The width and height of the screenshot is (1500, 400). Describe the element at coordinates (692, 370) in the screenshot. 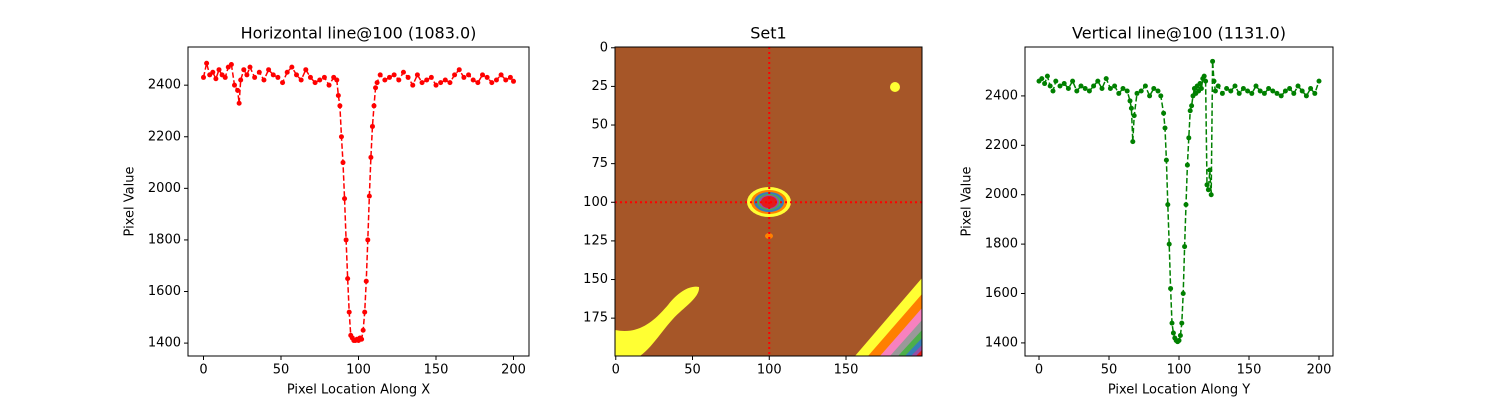

I see `x-tick-label: 50` at that location.